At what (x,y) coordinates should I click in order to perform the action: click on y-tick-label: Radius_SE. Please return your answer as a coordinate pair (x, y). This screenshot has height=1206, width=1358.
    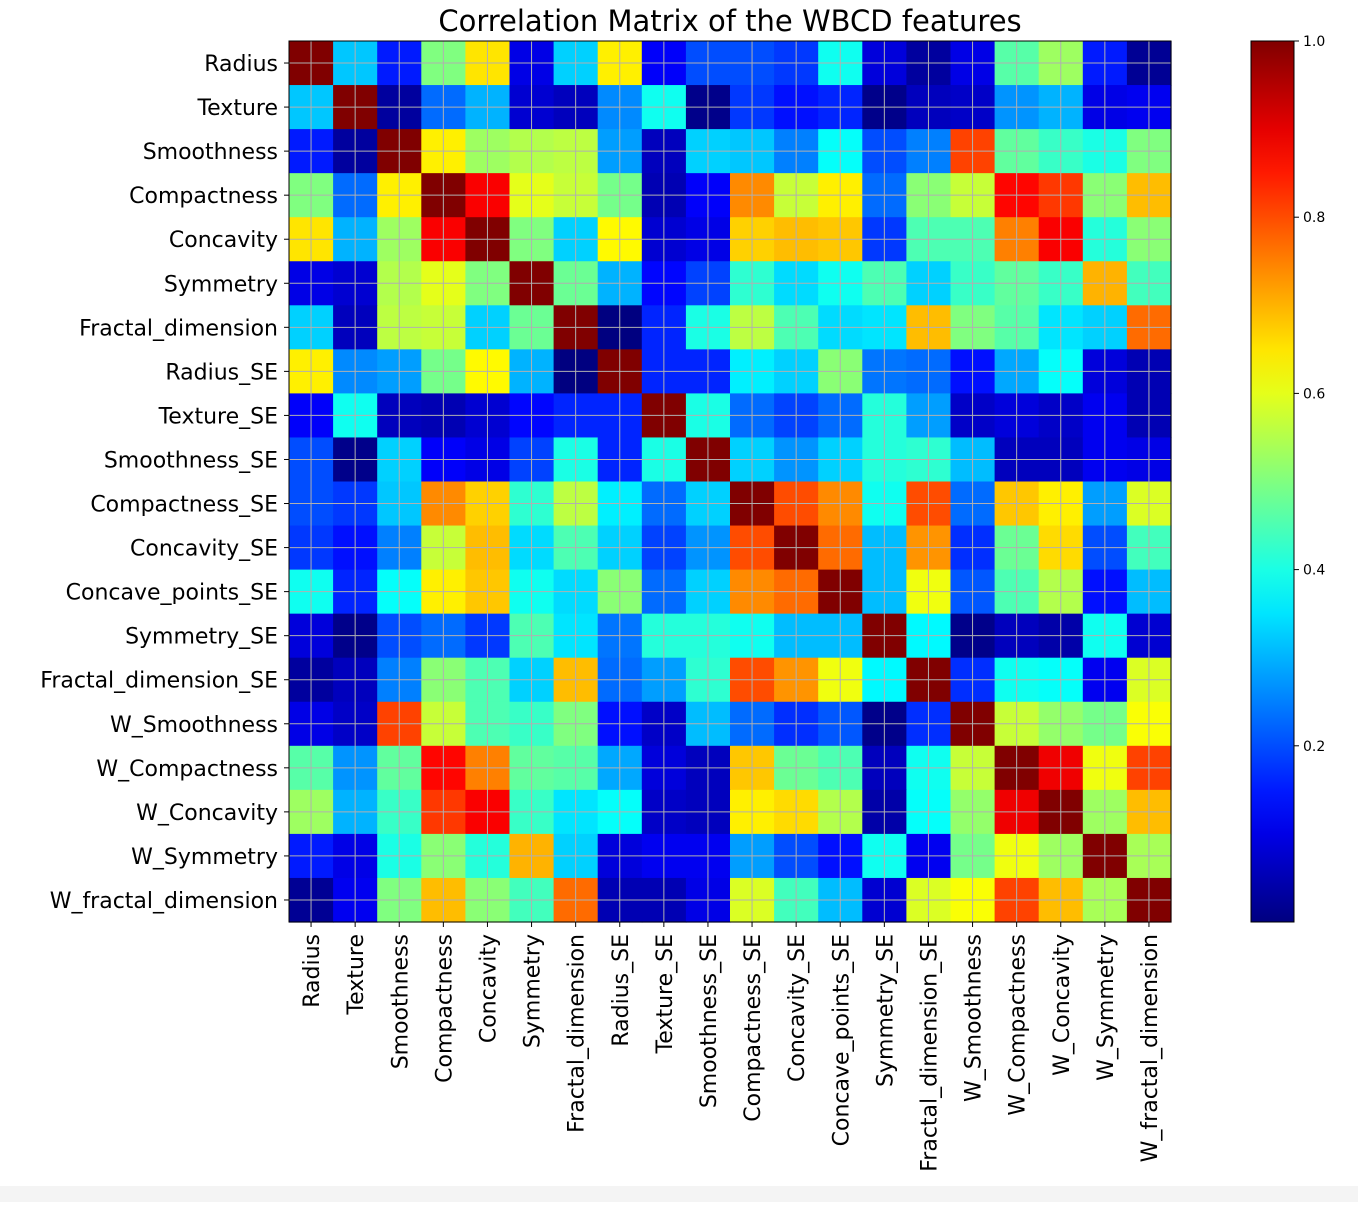
    Looking at the image, I should click on (221, 372).